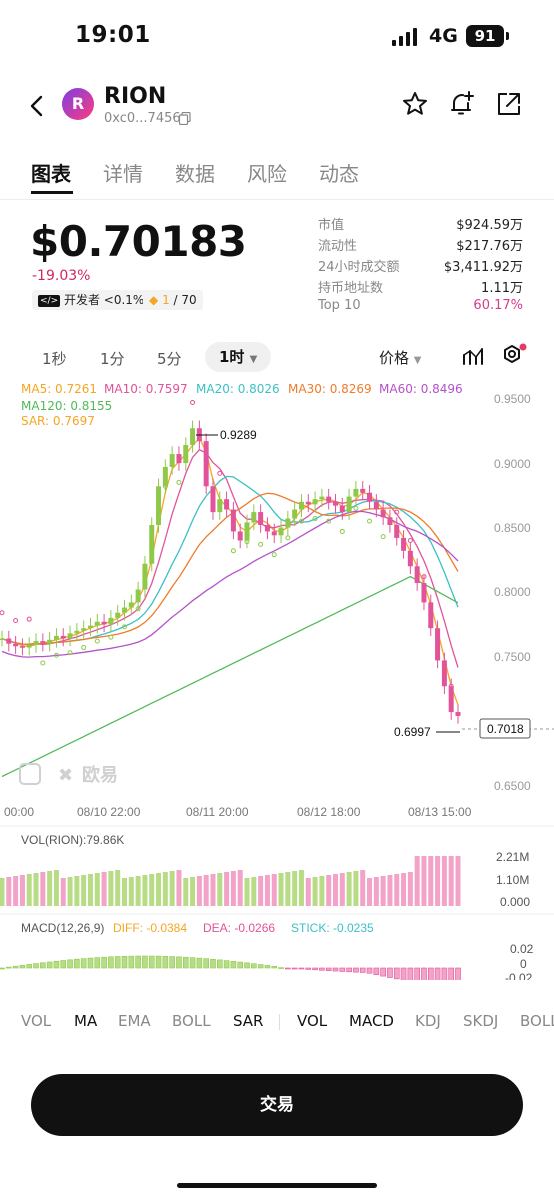 Image resolution: width=554 pixels, height=1200 pixels. Describe the element at coordinates (359, 267) in the screenshot. I see `stat-label: 24小时成交额` at that location.